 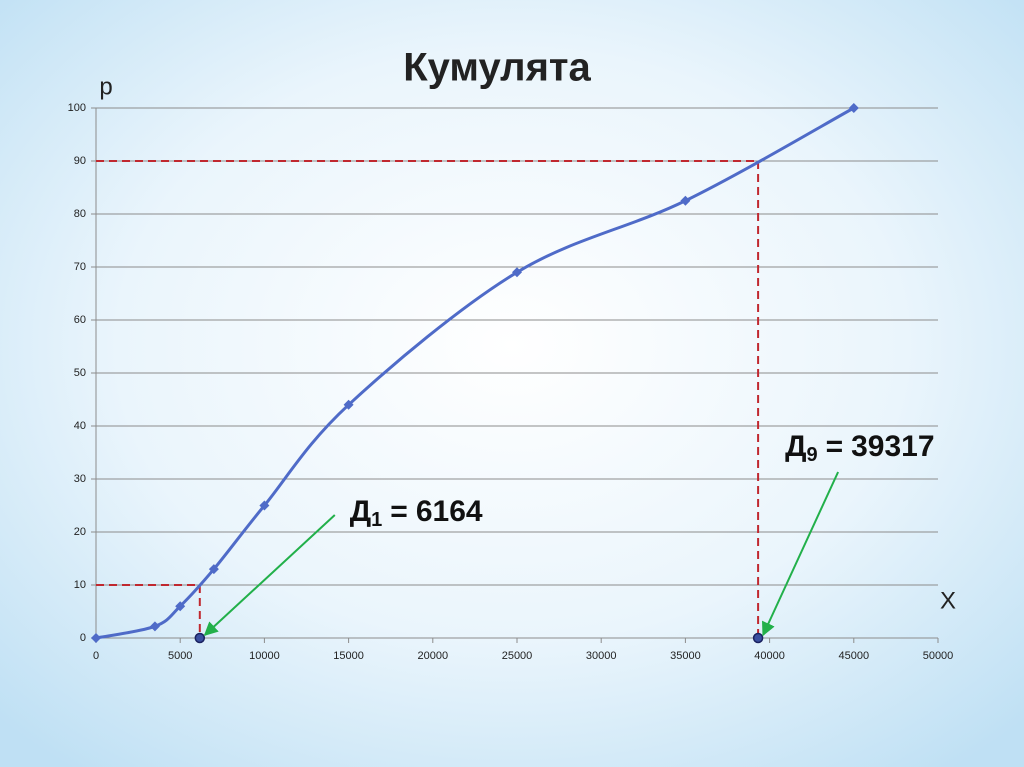 What do you see at coordinates (449, 511) in the screenshot?
I see `annotation-value: 6164` at bounding box center [449, 511].